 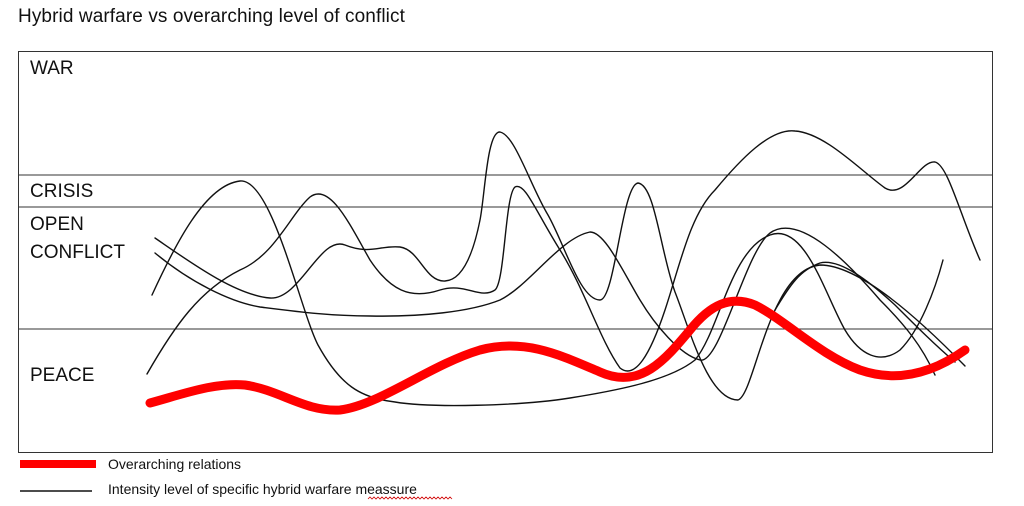 I want to click on band-label-peace: PEACE, so click(x=62, y=375).